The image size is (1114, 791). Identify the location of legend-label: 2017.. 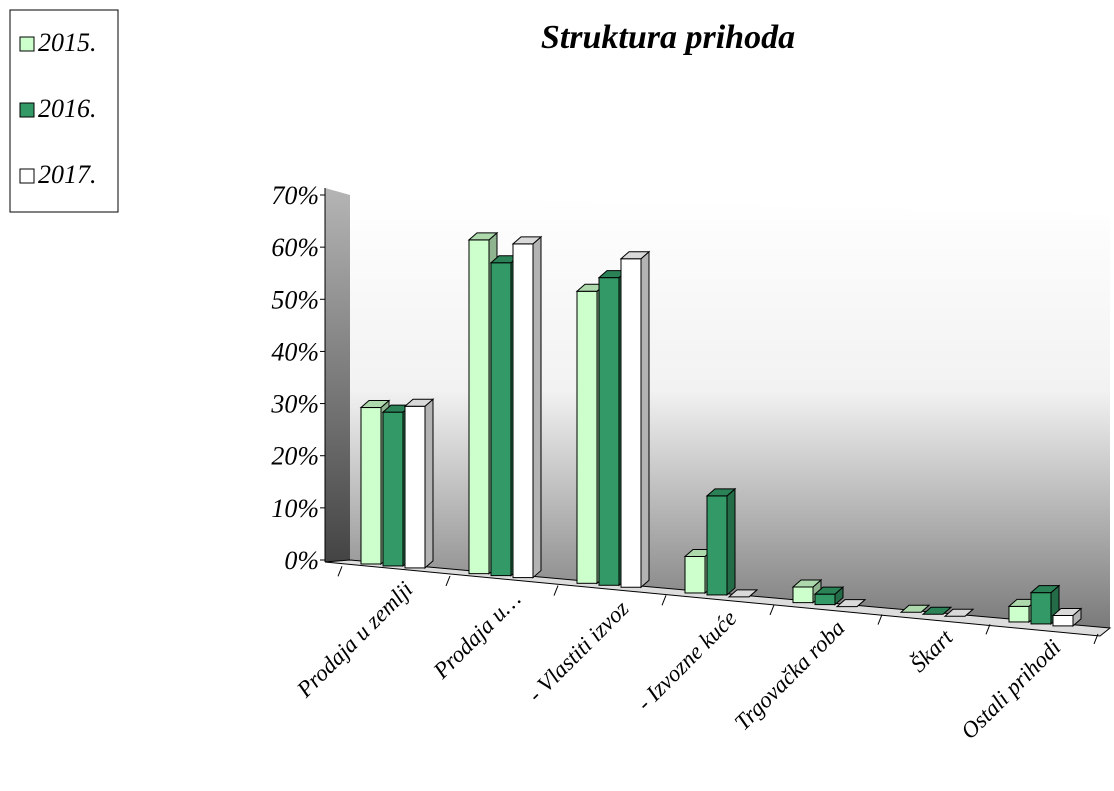
(67, 174).